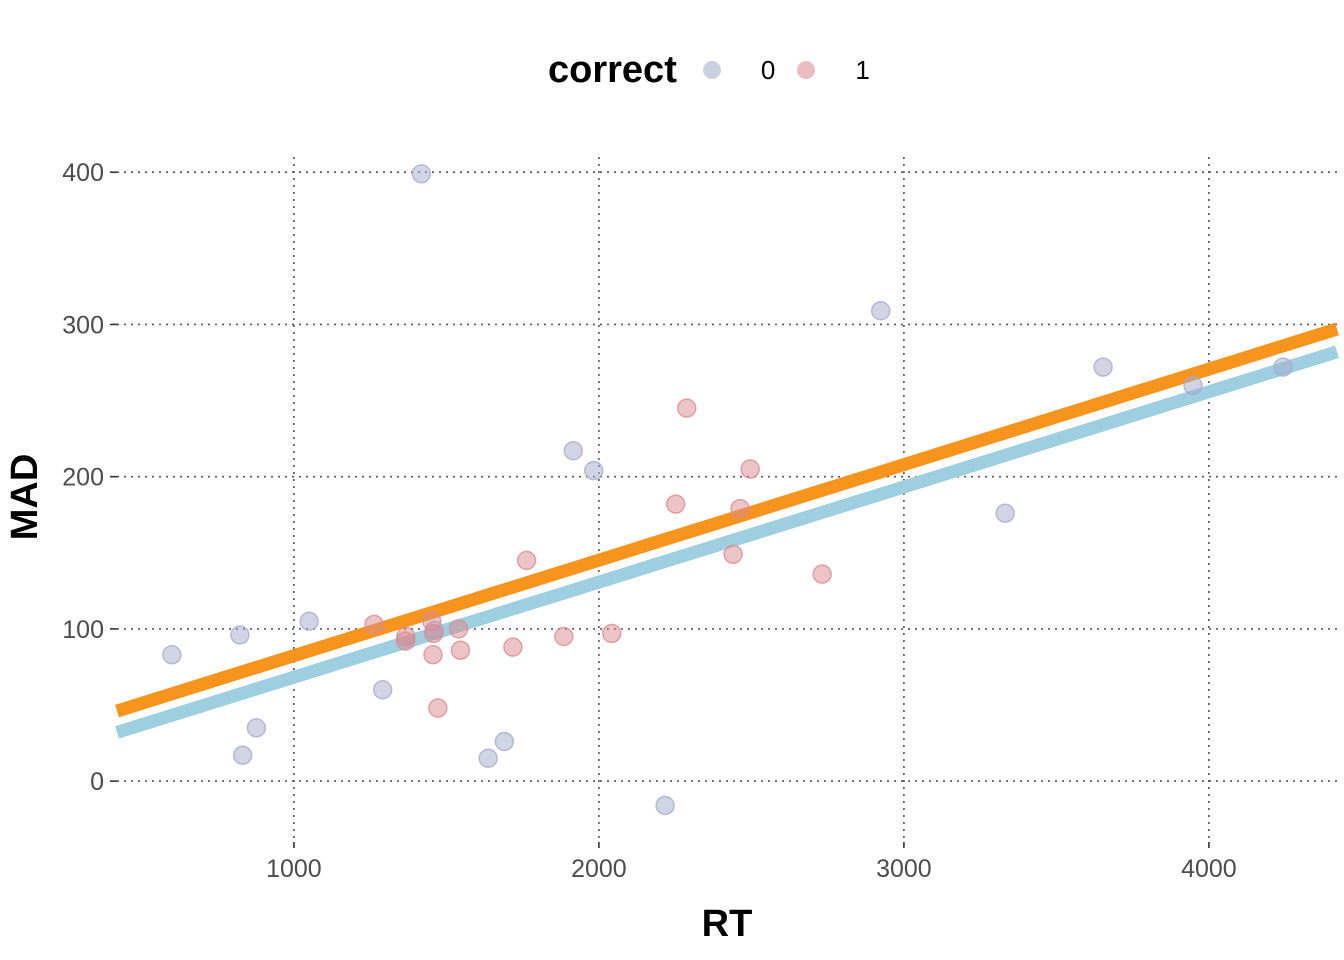  Describe the element at coordinates (612, 69) in the screenshot. I see `legend-title: correct` at that location.